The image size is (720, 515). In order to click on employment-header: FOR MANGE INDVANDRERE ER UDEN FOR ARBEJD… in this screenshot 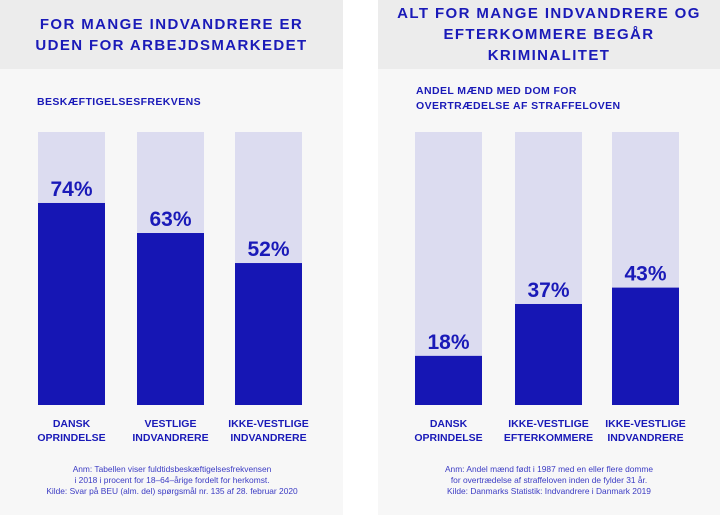, I will do `click(171, 34)`.